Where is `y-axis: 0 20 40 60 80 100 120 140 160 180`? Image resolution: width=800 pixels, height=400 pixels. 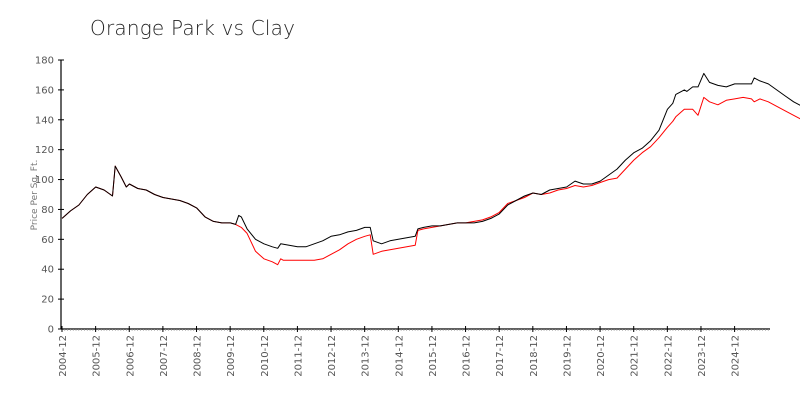 y-axis: 0 20 40 60 80 100 120 140 160 180 is located at coordinates (49, 196).